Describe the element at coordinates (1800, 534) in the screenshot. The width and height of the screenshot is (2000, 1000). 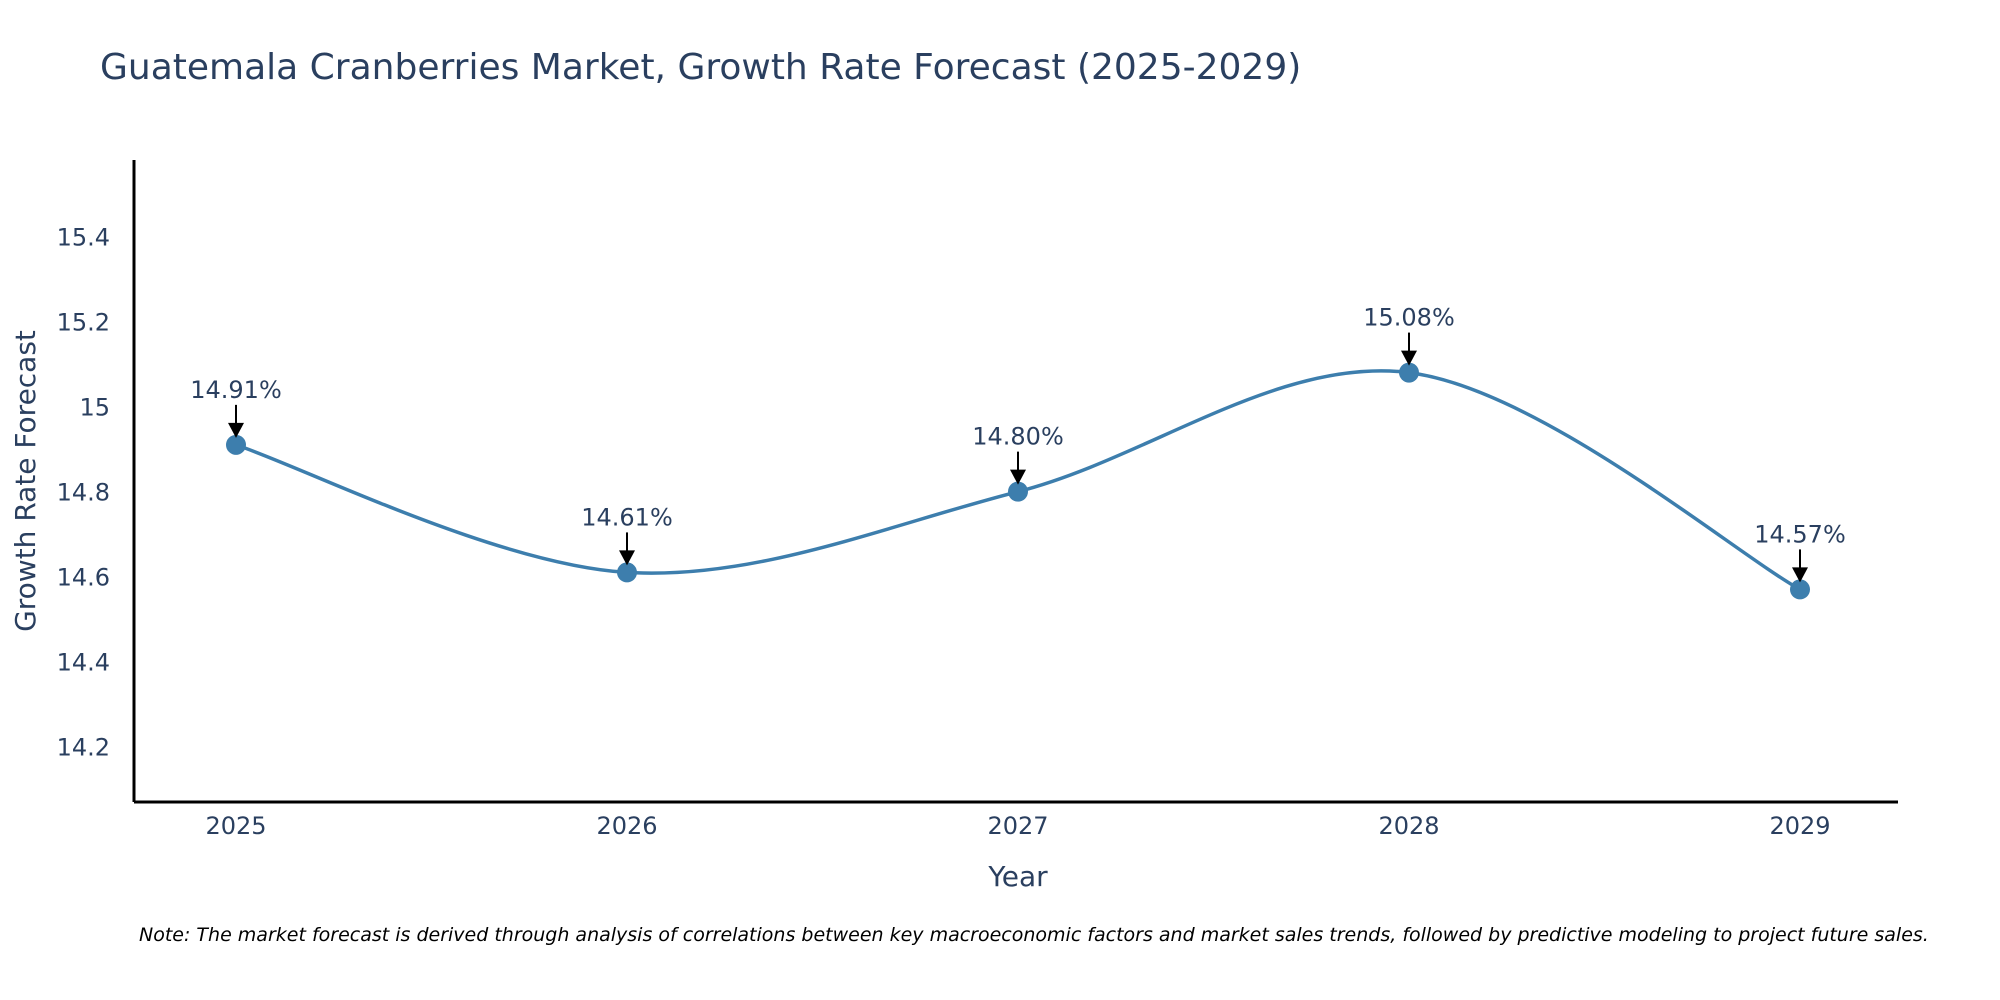
I see `data-label: 14.57%` at that location.